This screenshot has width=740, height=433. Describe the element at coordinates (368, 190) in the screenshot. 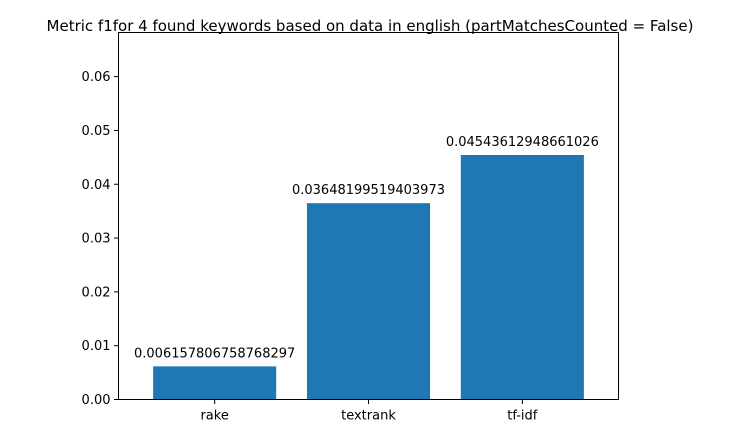

I see `data-label-textrank: 0.03648199519403973` at that location.